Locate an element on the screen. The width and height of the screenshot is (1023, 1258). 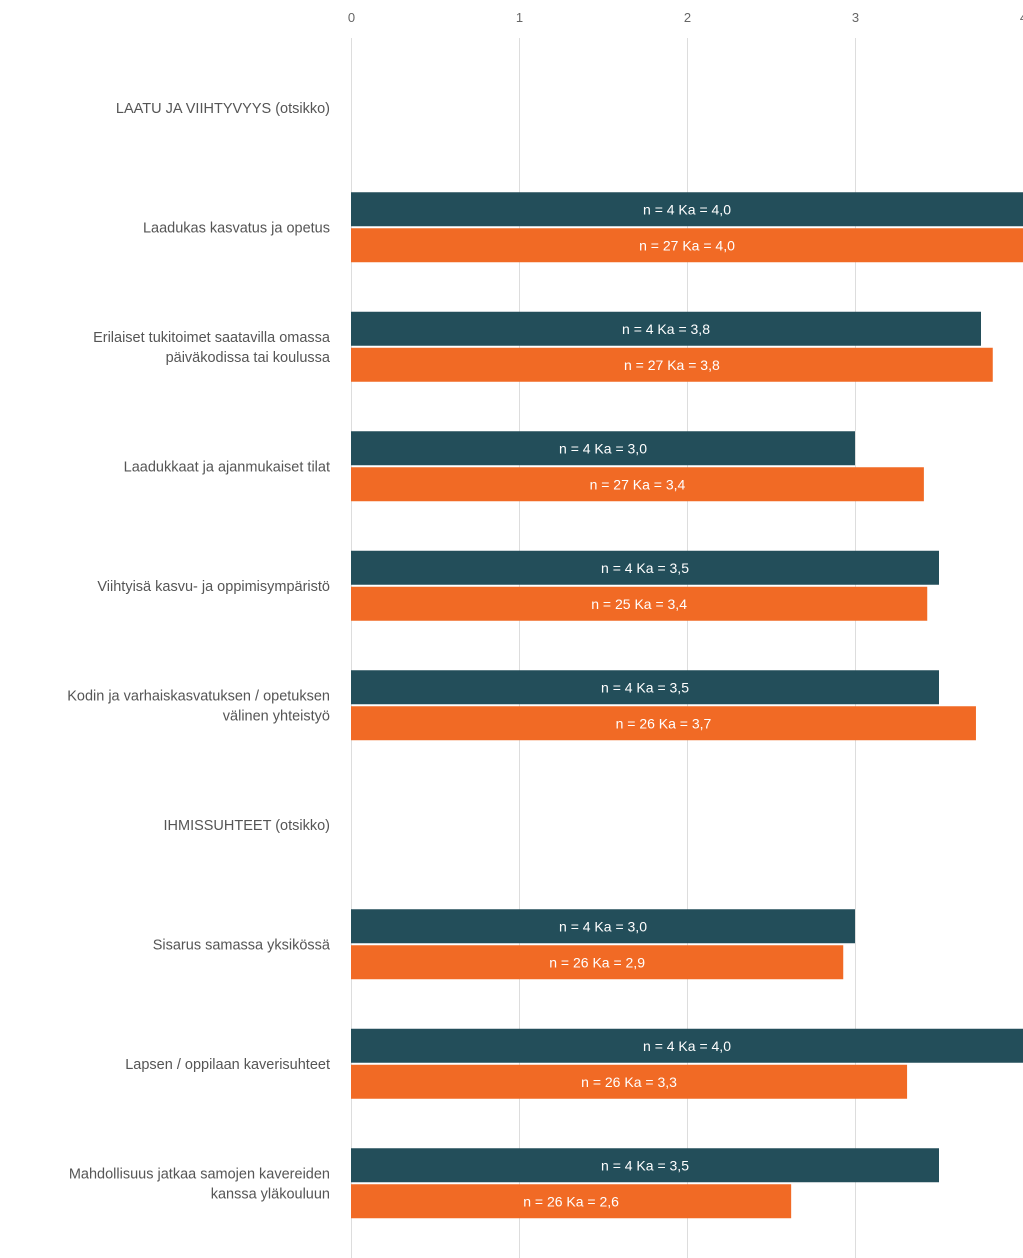
x-axis-ticks: 0 1 2 3 4 is located at coordinates (685, 17).